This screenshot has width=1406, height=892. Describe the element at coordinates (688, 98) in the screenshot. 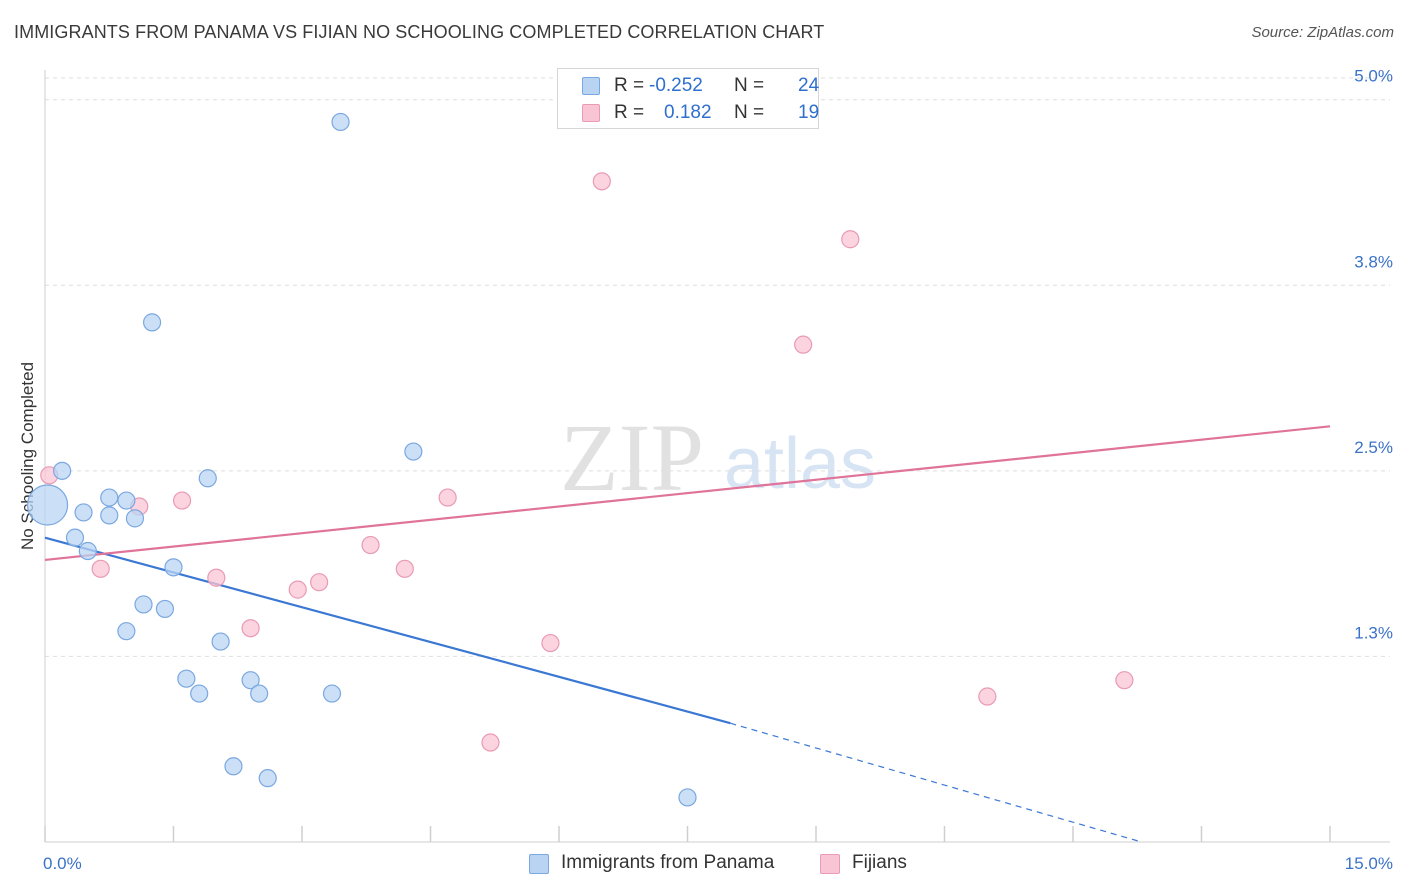

I see `stats-legend: R = -0.252 N = 24 R = 0.182 N = 19` at that location.